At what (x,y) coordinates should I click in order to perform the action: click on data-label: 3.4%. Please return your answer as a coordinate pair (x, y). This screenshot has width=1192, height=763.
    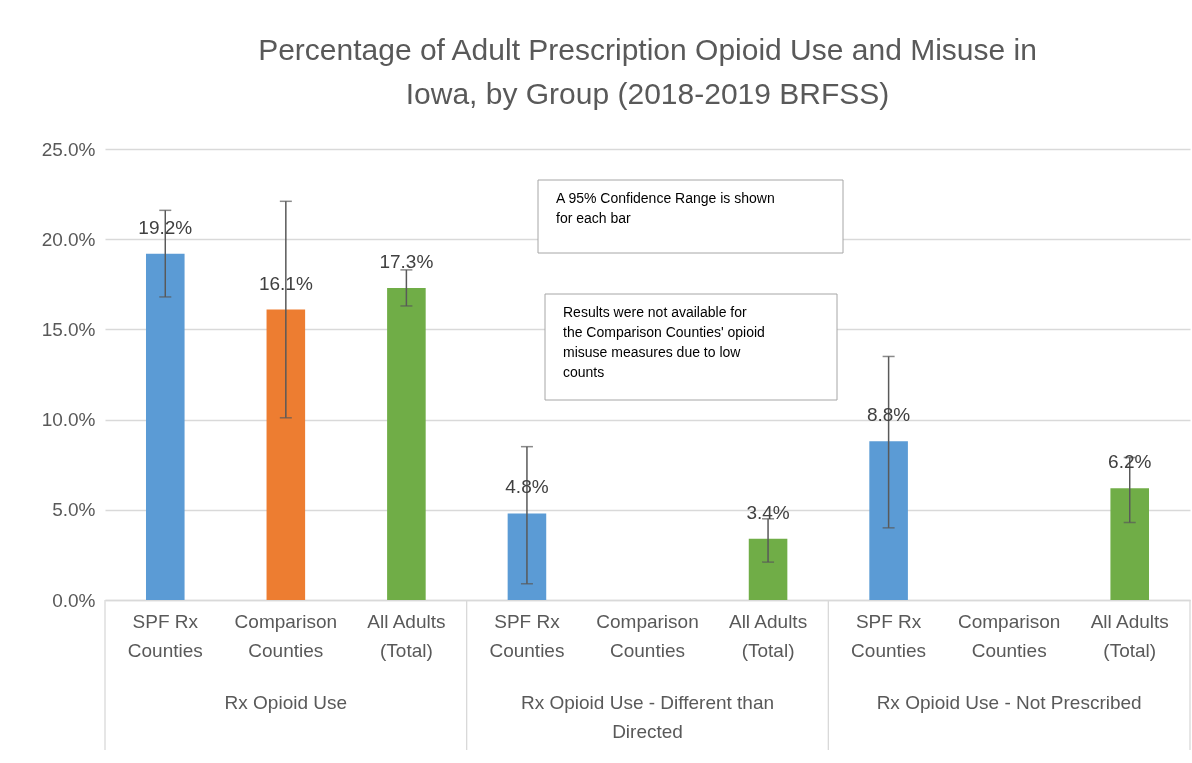
    Looking at the image, I should click on (768, 512).